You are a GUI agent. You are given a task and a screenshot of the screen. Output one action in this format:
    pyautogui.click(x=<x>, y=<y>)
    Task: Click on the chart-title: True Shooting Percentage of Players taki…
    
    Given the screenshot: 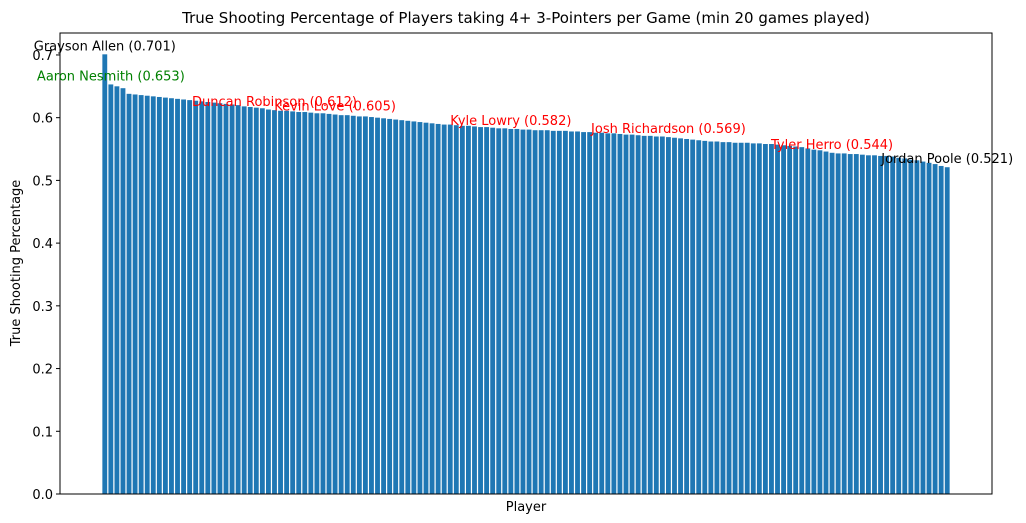 What is the action you would take?
    pyautogui.click(x=525, y=18)
    